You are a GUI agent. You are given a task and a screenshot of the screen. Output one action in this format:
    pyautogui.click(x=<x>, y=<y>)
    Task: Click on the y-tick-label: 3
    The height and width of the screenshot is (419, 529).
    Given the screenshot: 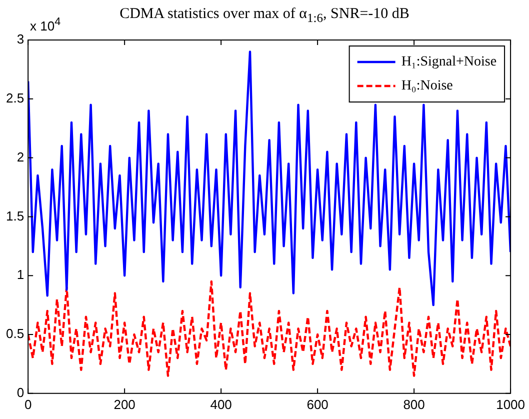 What is the action you would take?
    pyautogui.click(x=20, y=39)
    